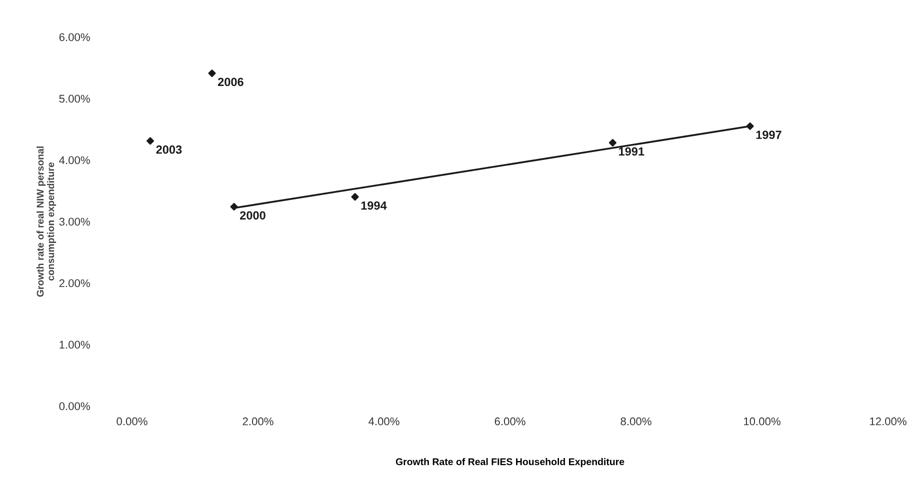 Image resolution: width=916 pixels, height=498 pixels. What do you see at coordinates (631, 151) in the screenshot?
I see `annotation: 1991` at bounding box center [631, 151].